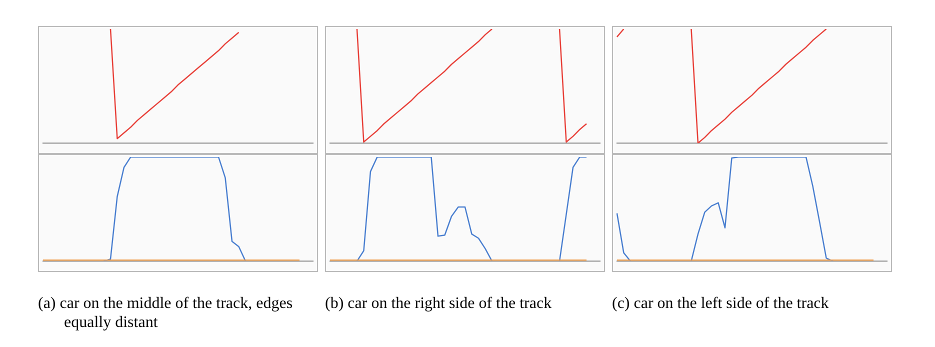  I want to click on text: (b) car on the right side of the track, so click(439, 303).